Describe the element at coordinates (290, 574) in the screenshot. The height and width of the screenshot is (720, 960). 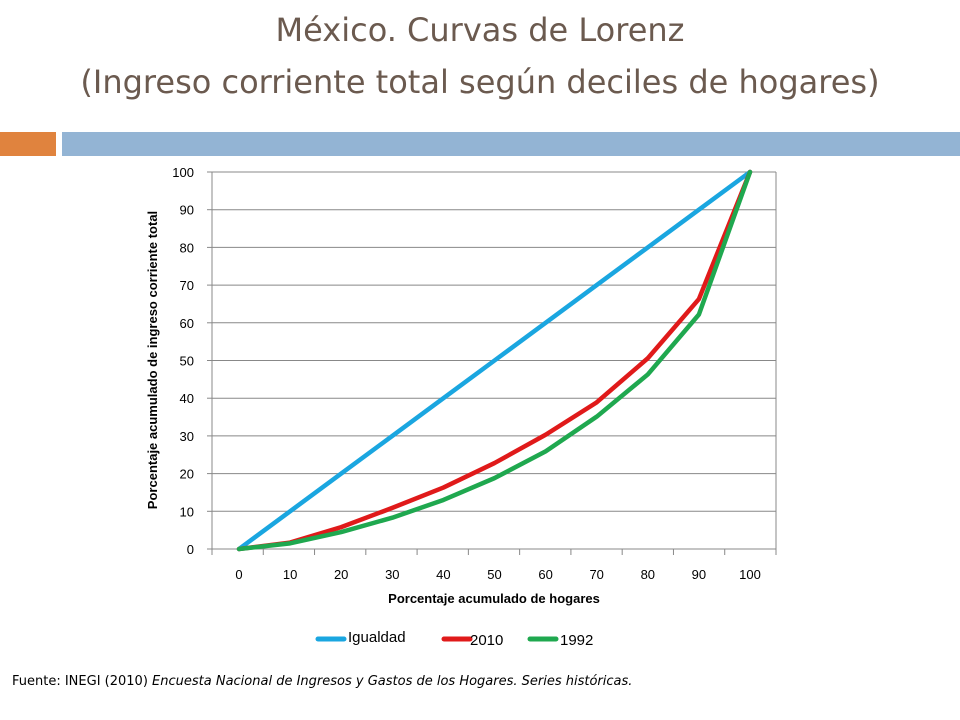
I see `x-tick-label: 10` at that location.